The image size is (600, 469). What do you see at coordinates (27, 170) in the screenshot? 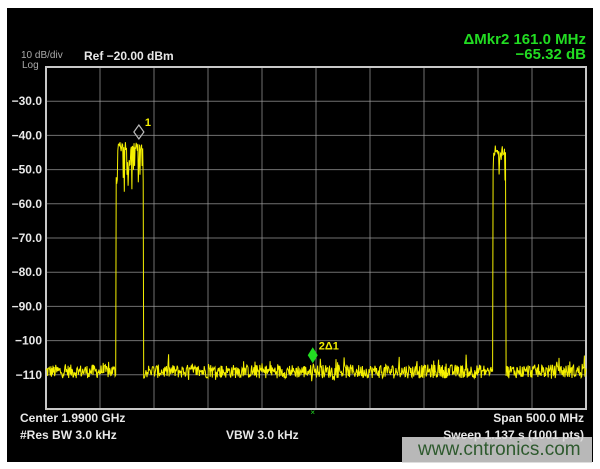
I see `y-tick-label: −50.0` at bounding box center [27, 170].